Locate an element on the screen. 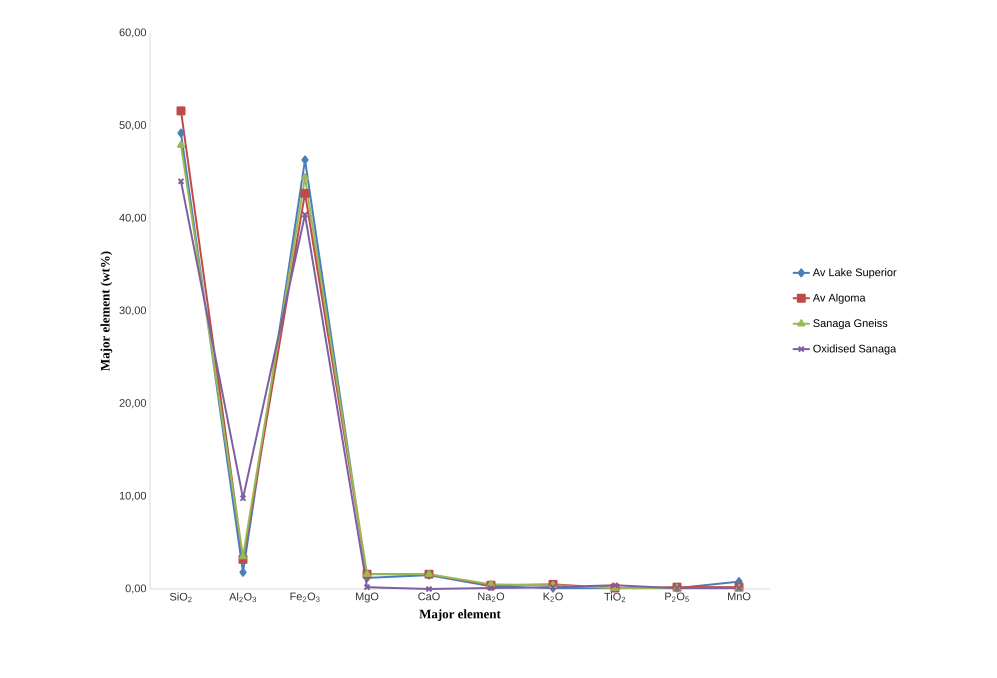 Image resolution: width=997 pixels, height=678 pixels. x-tick-label: CaO is located at coordinates (429, 596).